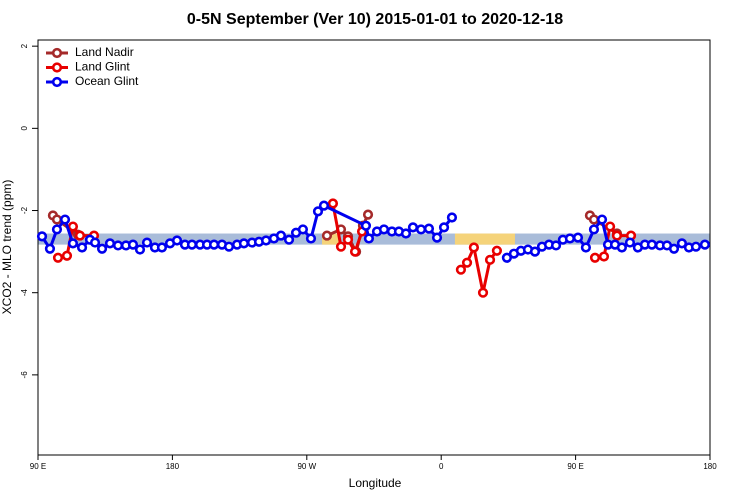 This screenshot has height=500, width=750. I want to click on y-tick-label: 0, so click(24, 128).